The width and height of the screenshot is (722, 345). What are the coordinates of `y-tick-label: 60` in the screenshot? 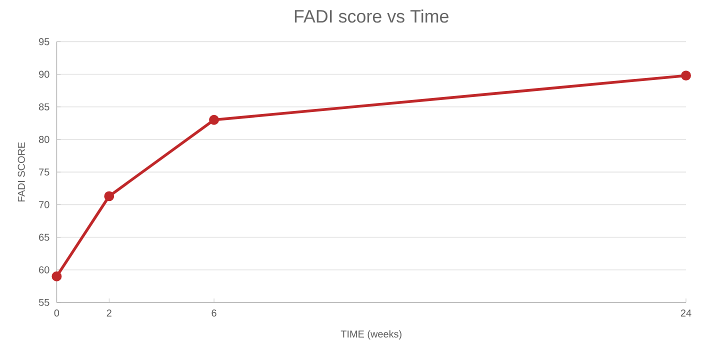 It's located at (44, 270).